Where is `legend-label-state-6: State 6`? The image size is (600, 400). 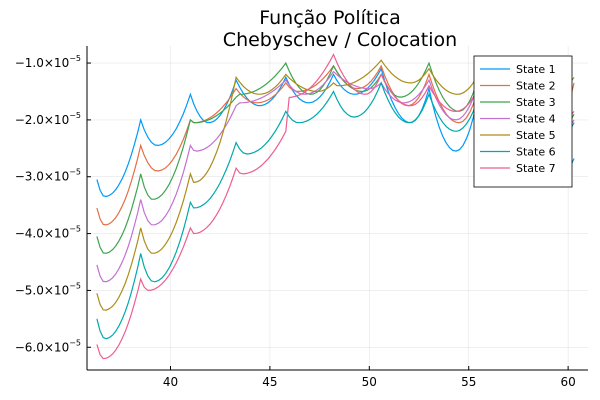 legend-label-state-6: State 6 is located at coordinates (536, 152).